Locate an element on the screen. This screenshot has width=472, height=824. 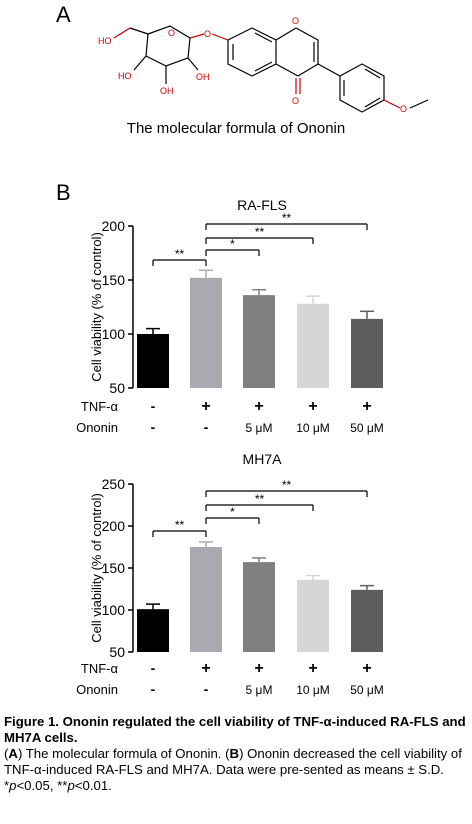
panel-b-letter: B is located at coordinates (63, 192).